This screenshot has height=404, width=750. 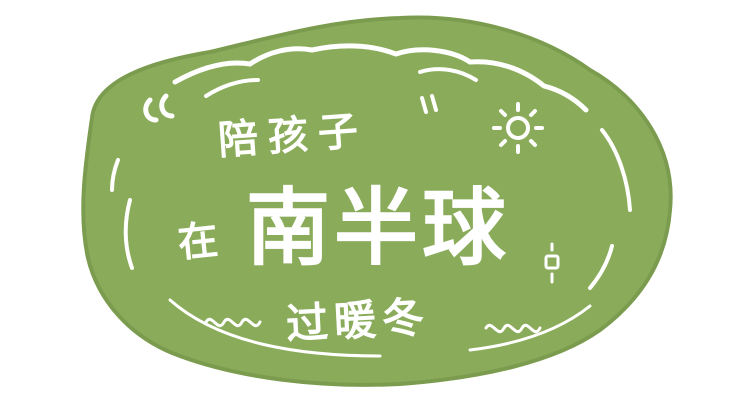 What do you see at coordinates (341, 82) in the screenshot?
I see `top-doodle-line-inner` at bounding box center [341, 82].